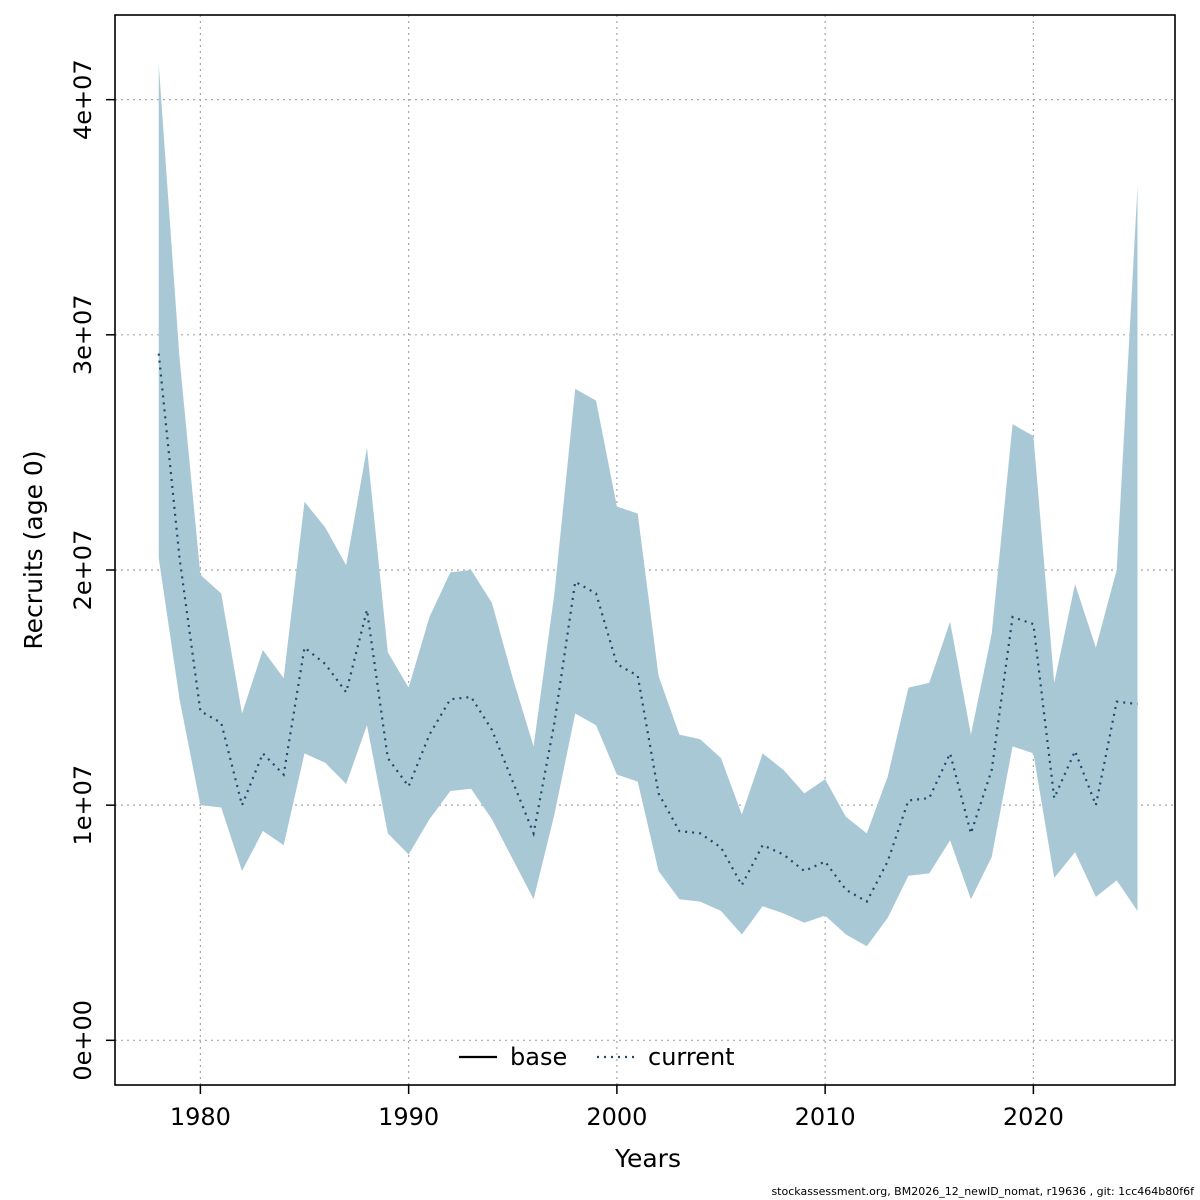 This screenshot has height=1200, width=1200. Describe the element at coordinates (538, 1057) in the screenshot. I see `legend-base-label: base` at that location.